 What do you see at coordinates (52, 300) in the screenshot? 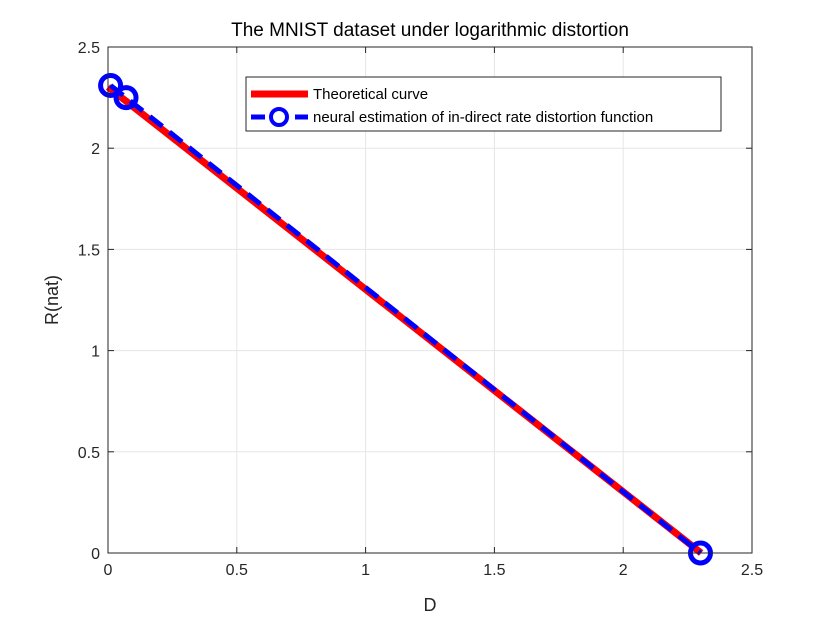
I see `y-axis-label: R(nat)` at bounding box center [52, 300].